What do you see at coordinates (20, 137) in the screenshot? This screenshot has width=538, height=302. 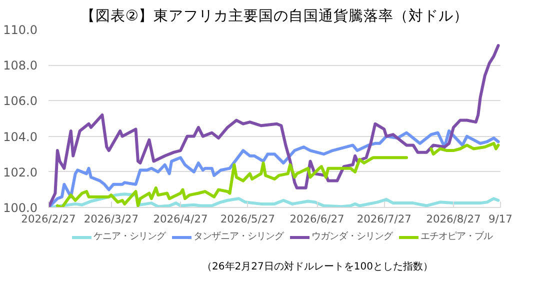 I see `y-tick-label: 104.0` at bounding box center [20, 137].